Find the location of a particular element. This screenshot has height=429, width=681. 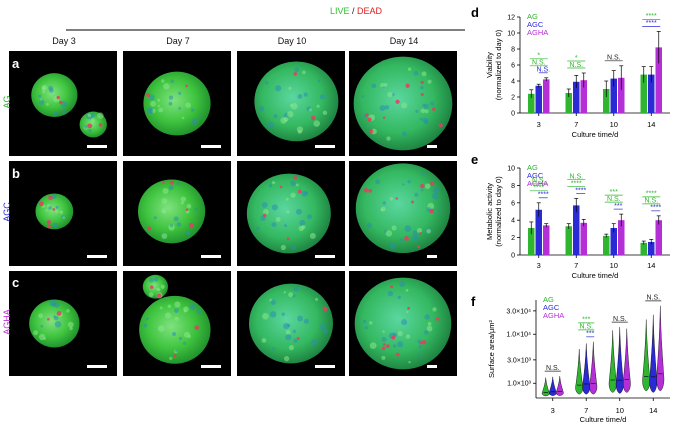

day-header: Day 14 is located at coordinates (404, 41).